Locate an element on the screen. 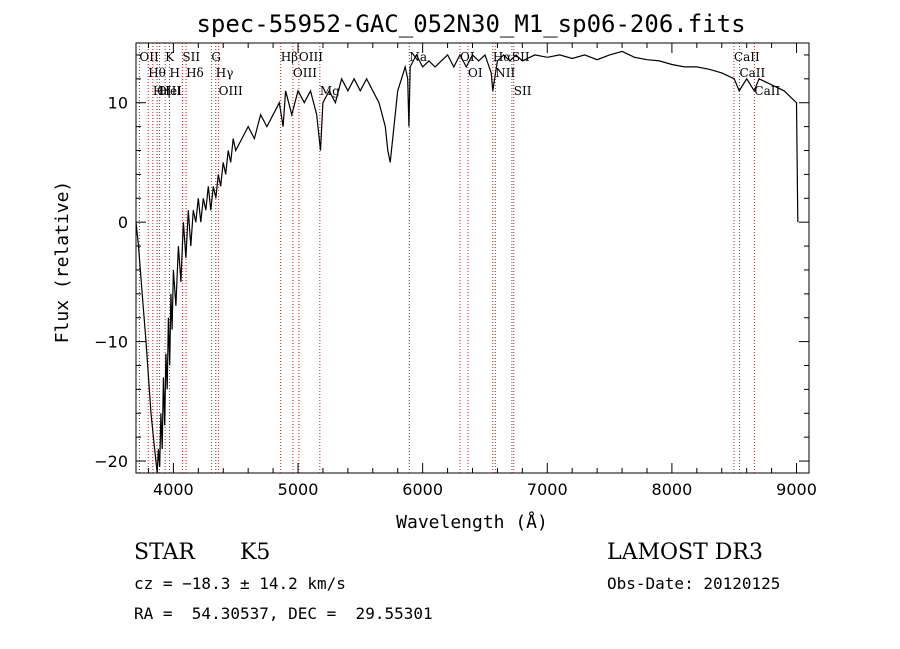 The width and height of the screenshot is (900, 649). x-tick-label: 7000 is located at coordinates (547, 489).